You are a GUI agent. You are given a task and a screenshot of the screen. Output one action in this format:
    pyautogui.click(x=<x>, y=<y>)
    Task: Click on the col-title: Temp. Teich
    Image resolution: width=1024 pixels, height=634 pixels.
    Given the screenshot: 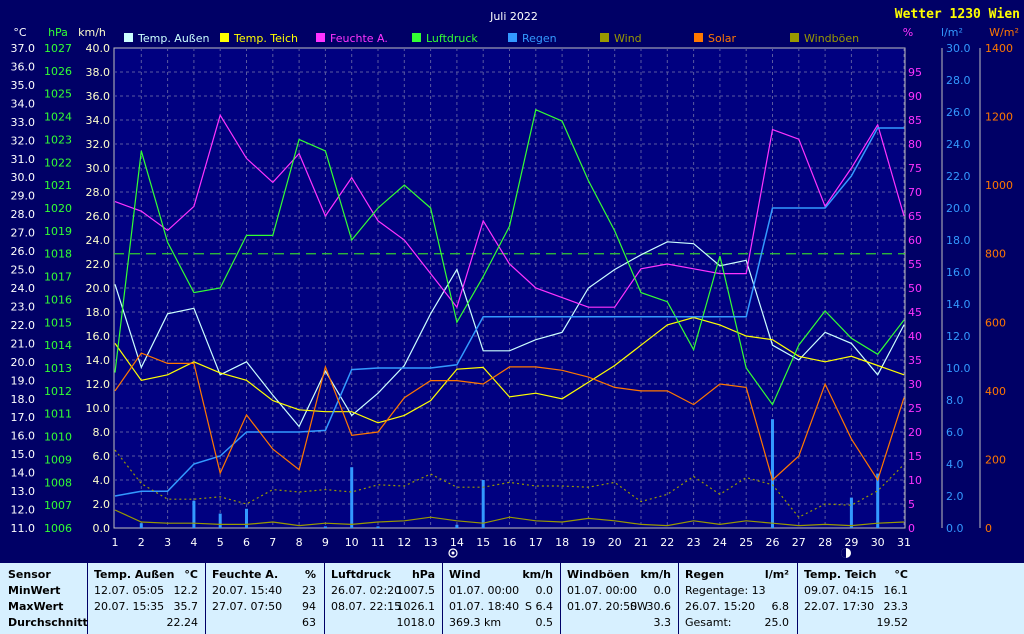 What is the action you would take?
    pyautogui.click(x=840, y=574)
    